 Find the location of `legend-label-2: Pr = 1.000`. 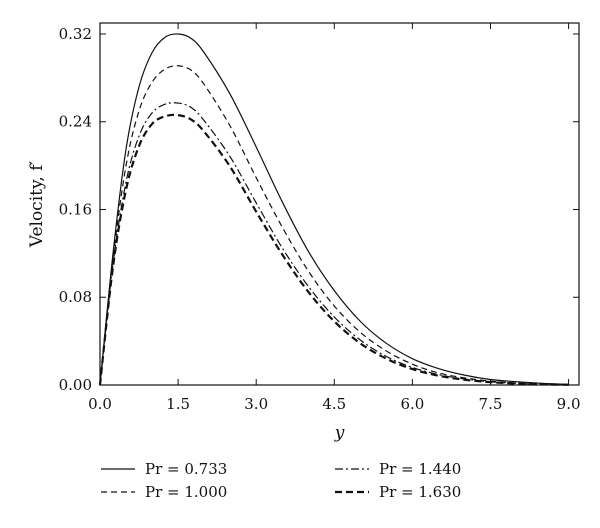

legend-label-2: Pr = 1.000 is located at coordinates (186, 492).